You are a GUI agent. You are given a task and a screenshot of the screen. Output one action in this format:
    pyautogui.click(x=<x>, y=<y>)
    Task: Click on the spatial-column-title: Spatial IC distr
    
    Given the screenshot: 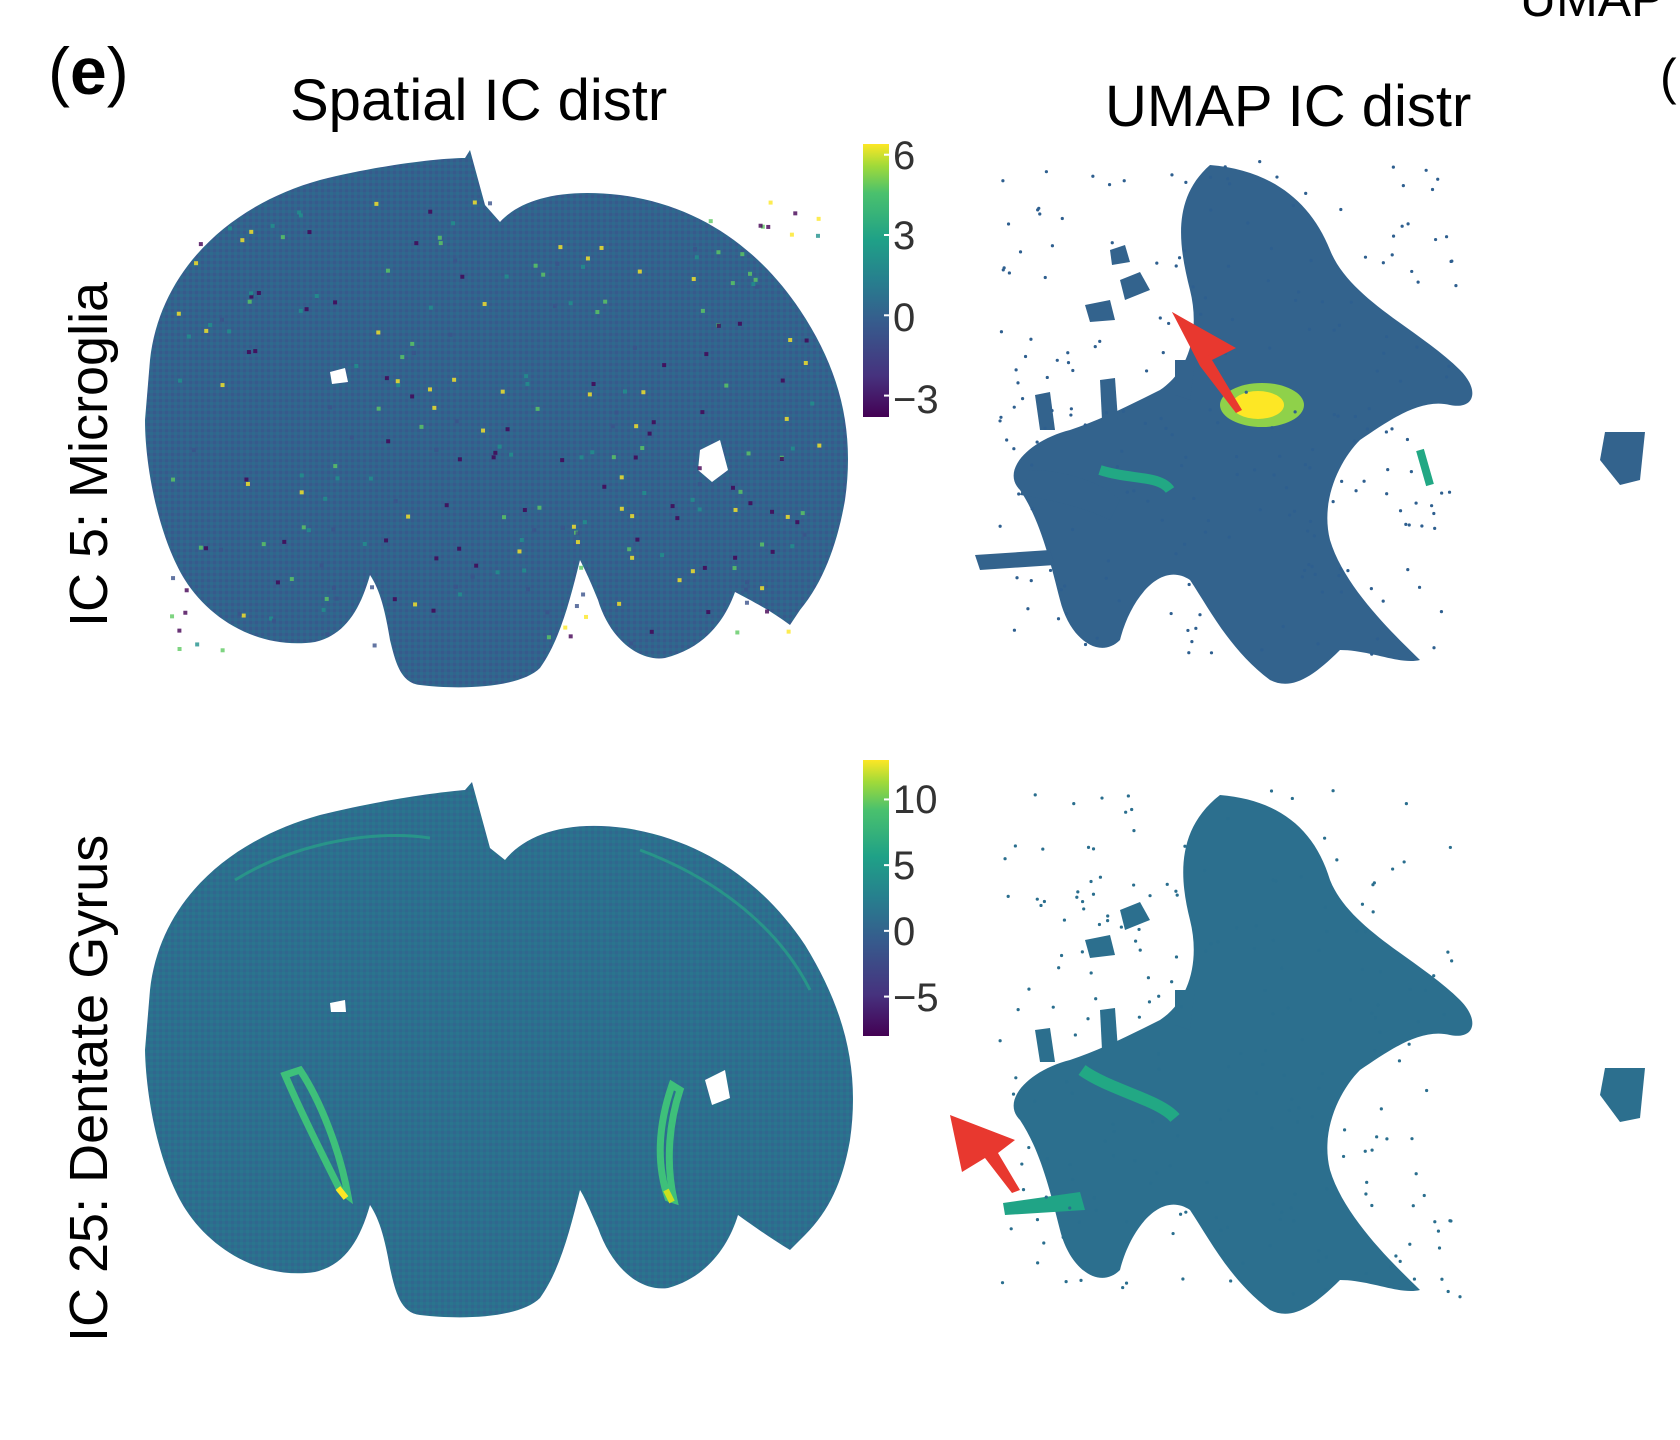 What is the action you would take?
    pyautogui.click(x=479, y=100)
    